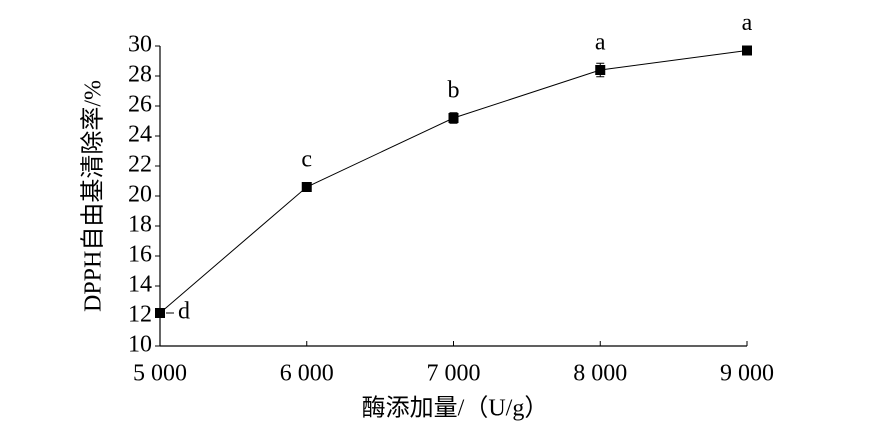 The width and height of the screenshot is (884, 432). What do you see at coordinates (454, 374) in the screenshot?
I see `x-tick-label: 7 000` at bounding box center [454, 374].